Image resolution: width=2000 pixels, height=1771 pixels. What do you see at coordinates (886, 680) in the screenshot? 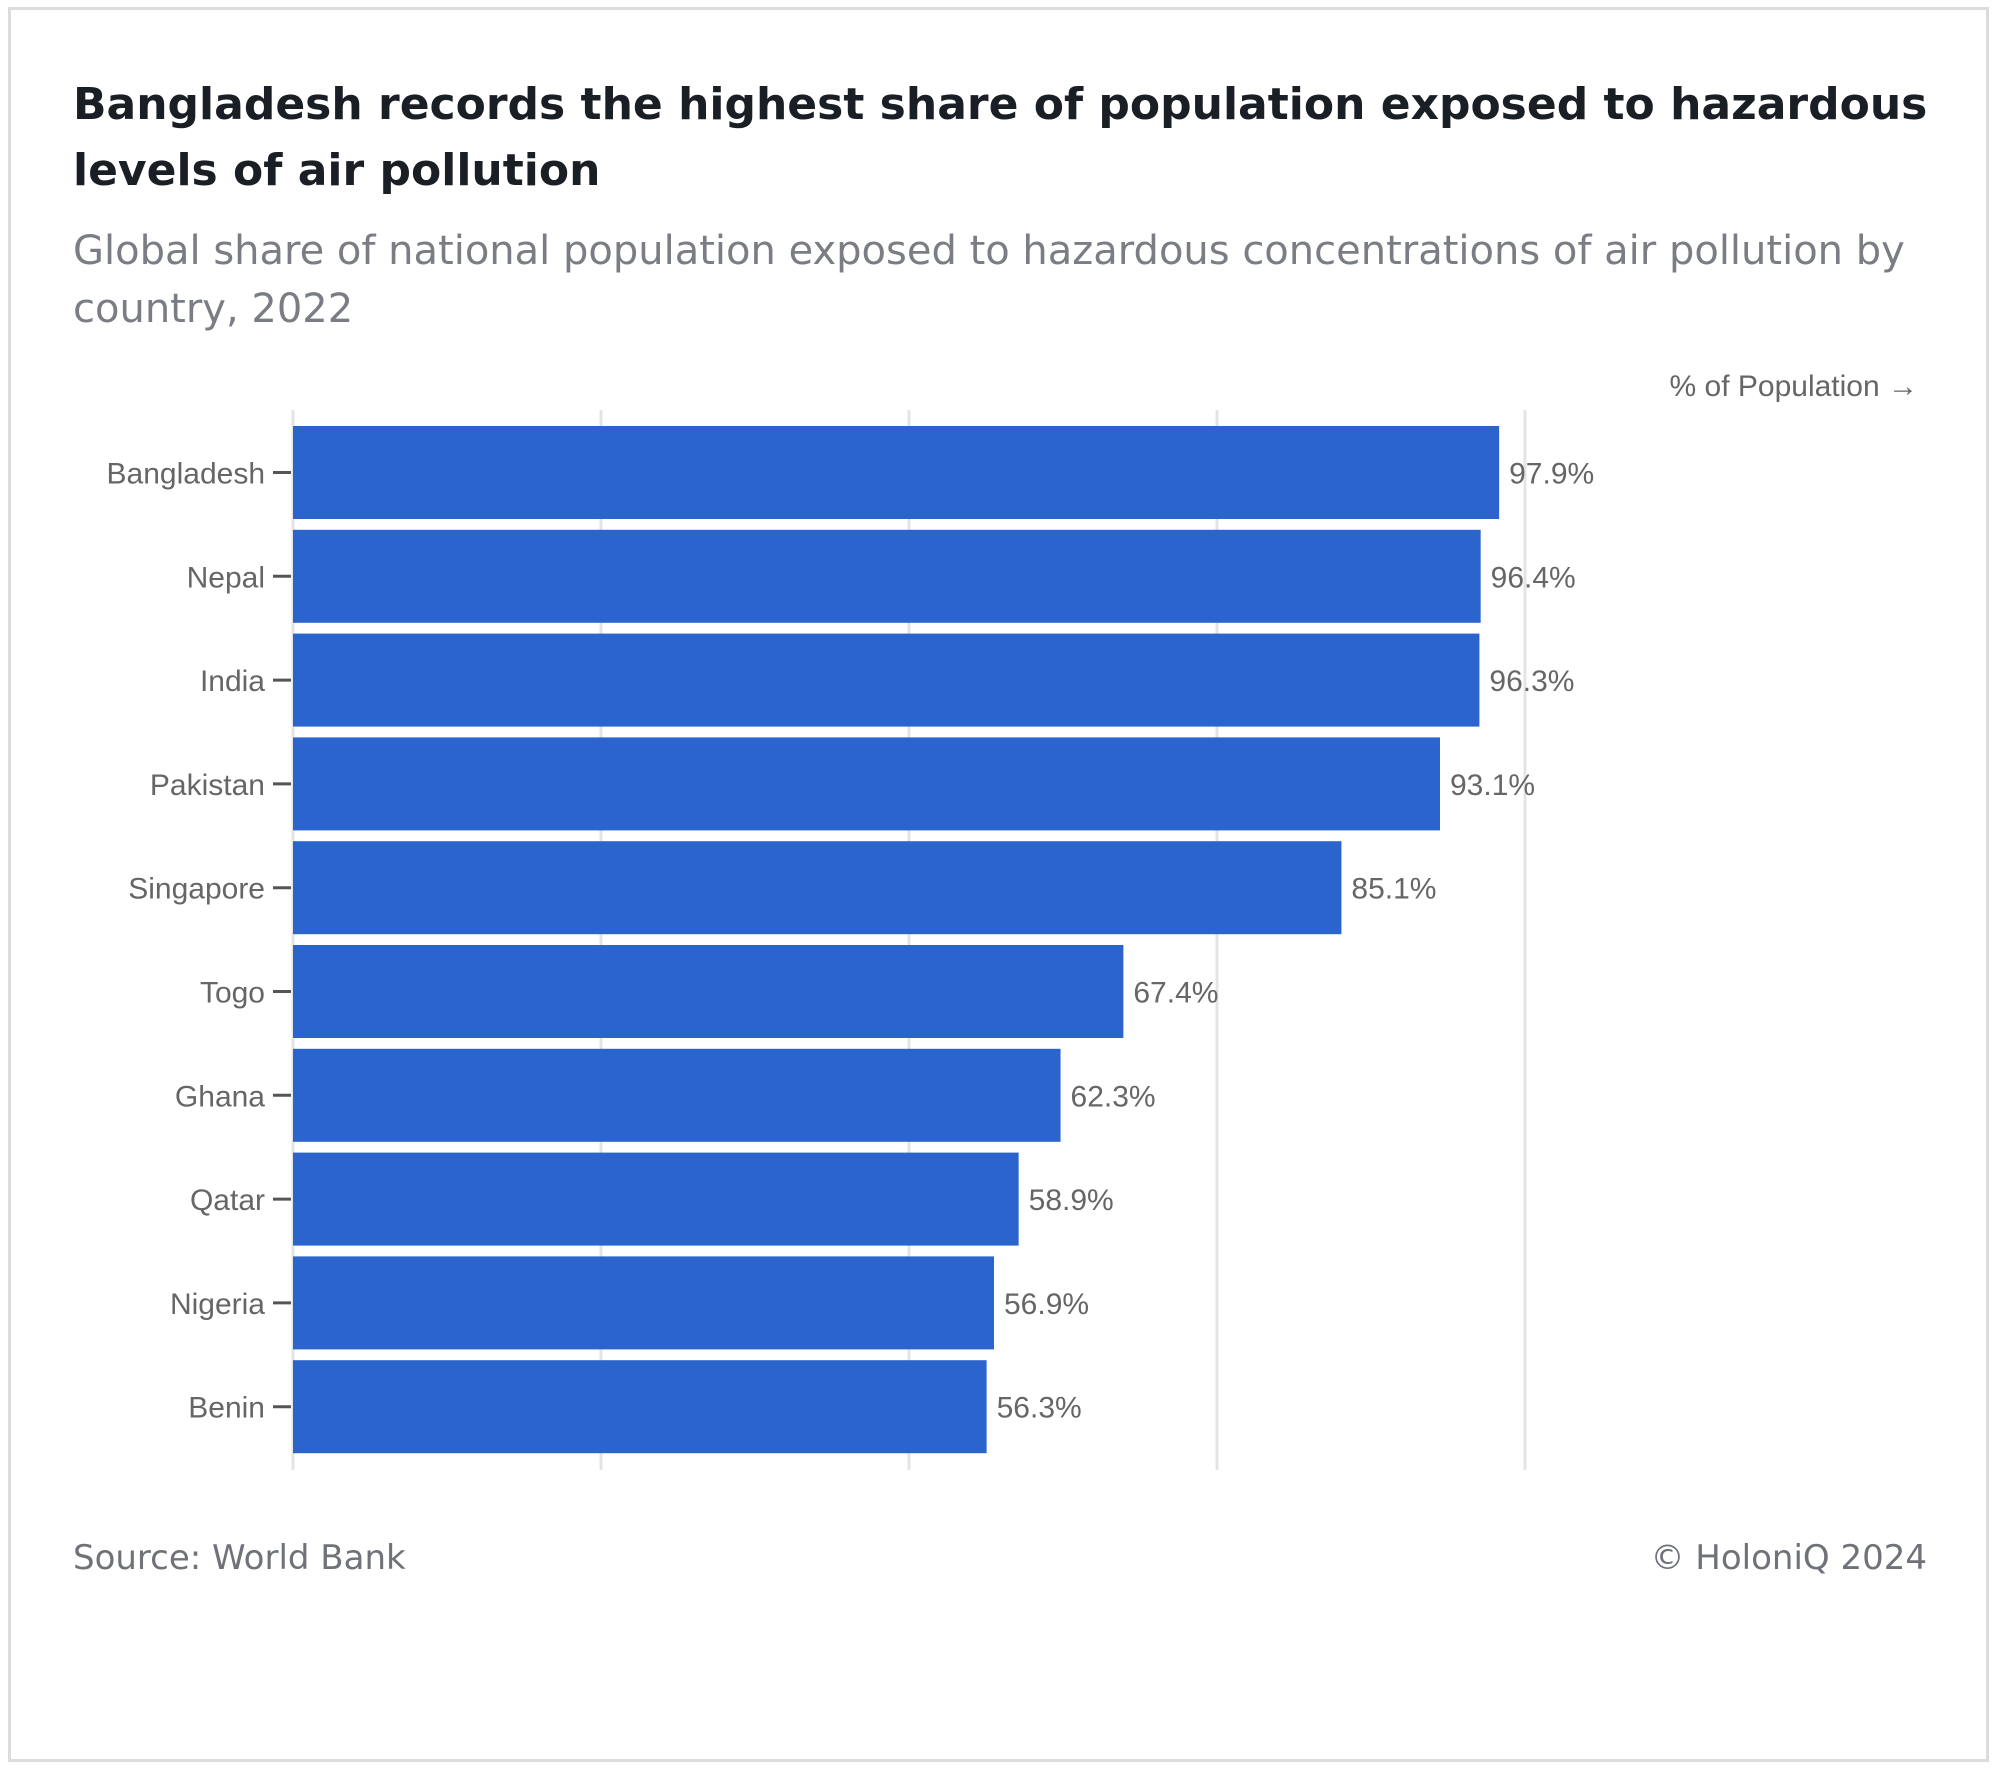
I see `bar-india` at bounding box center [886, 680].